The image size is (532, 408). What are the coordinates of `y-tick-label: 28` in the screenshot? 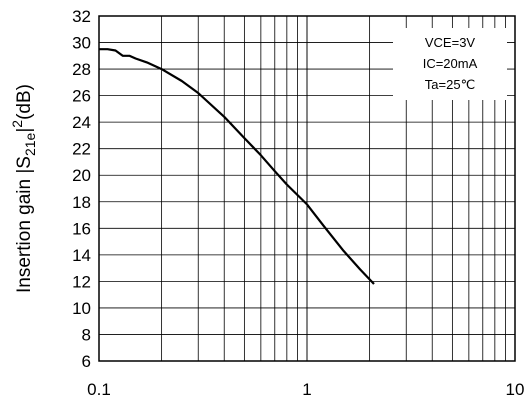 It's located at (81, 69).